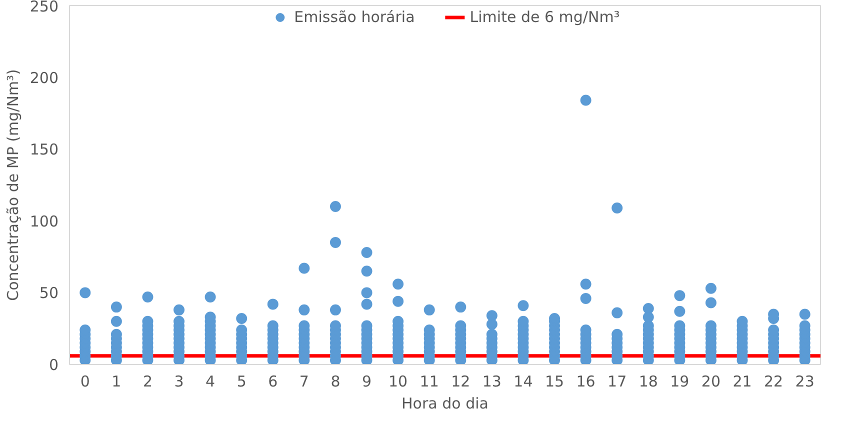  I want to click on x-tick-label: 1, so click(117, 381).